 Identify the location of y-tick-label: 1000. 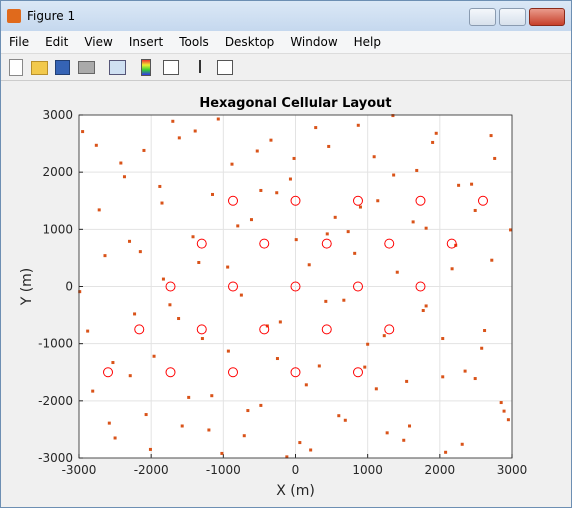
(57, 229).